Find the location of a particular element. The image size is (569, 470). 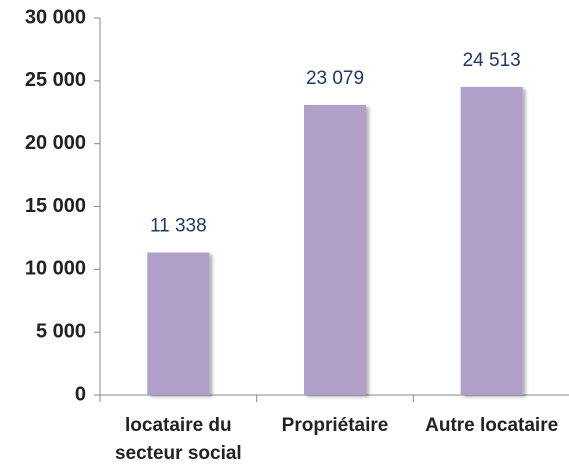

y-tick-label: 30 000 is located at coordinates (55, 17).